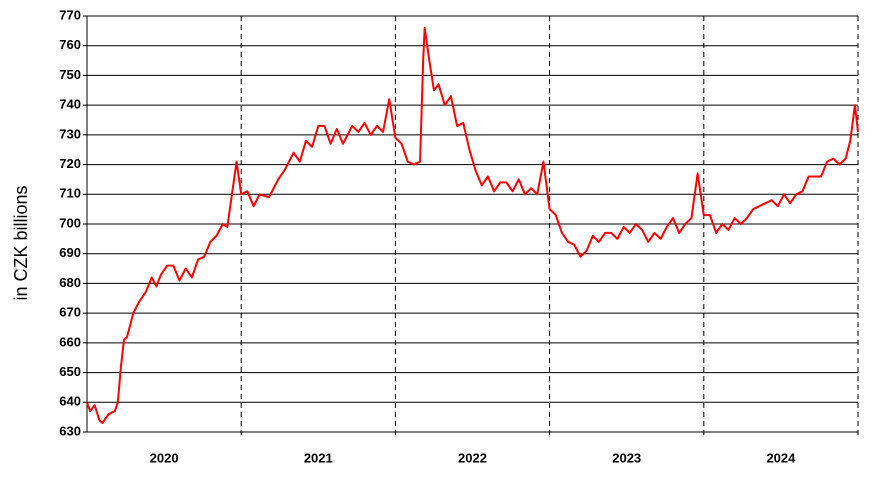  I want to click on y-tick-label: 680, so click(70, 282).